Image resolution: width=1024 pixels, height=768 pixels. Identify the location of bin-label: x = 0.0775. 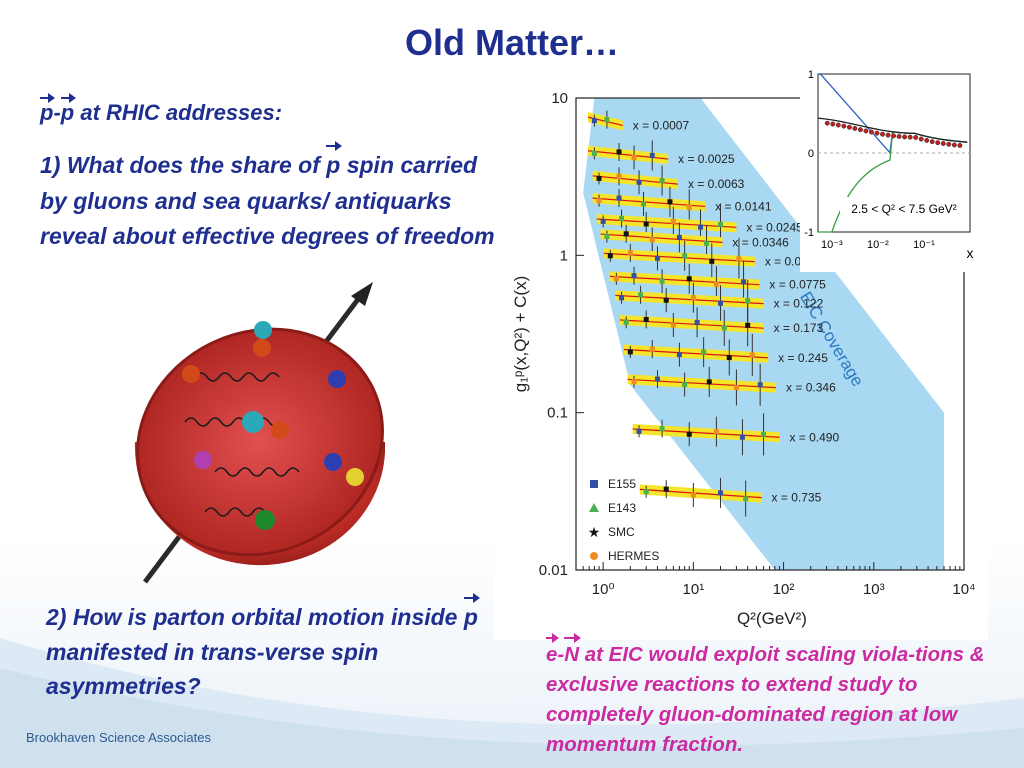
(797, 285).